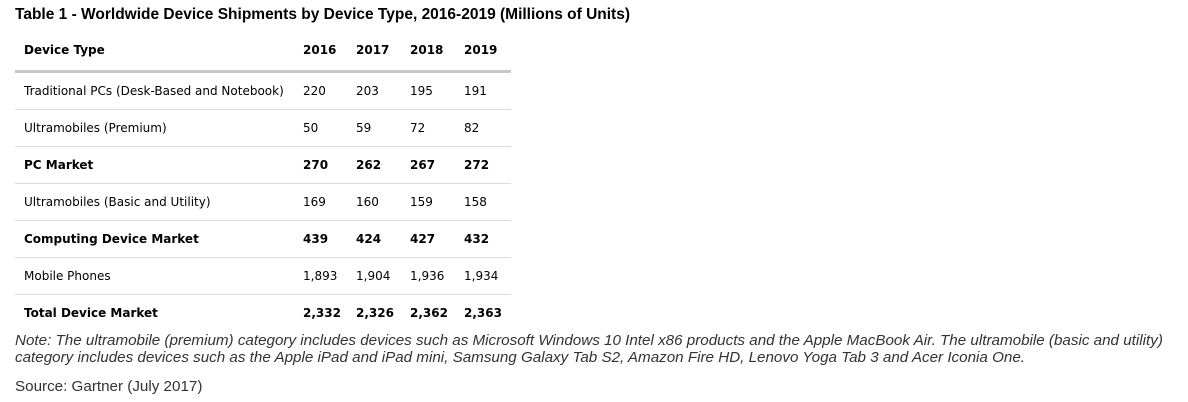 The width and height of the screenshot is (1188, 402). I want to click on cell-2018: 1,936, so click(437, 276).